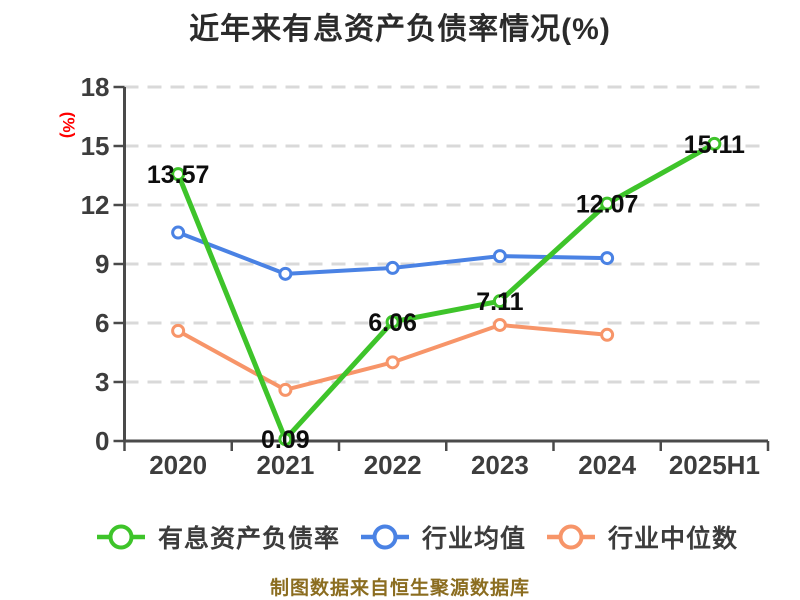 This screenshot has width=800, height=600. Describe the element at coordinates (102, 323) in the screenshot. I see `y-tick-label: 6` at that location.